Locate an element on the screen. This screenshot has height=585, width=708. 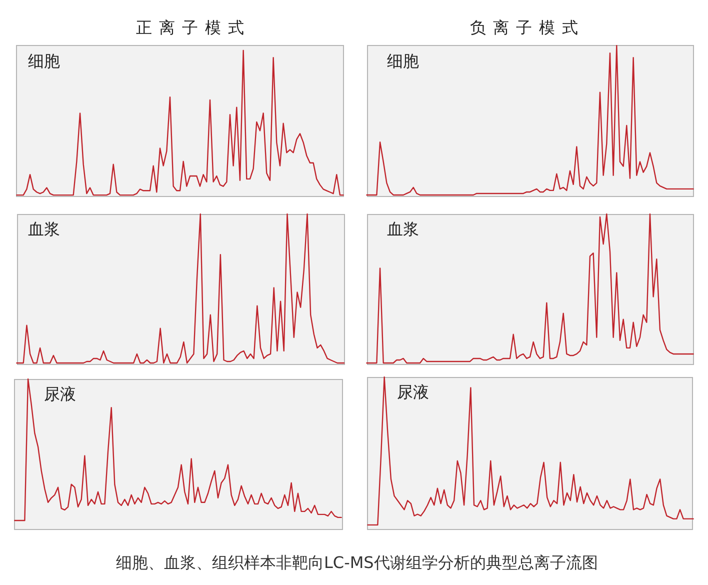
text: 正离子模式 is located at coordinates (190, 27).